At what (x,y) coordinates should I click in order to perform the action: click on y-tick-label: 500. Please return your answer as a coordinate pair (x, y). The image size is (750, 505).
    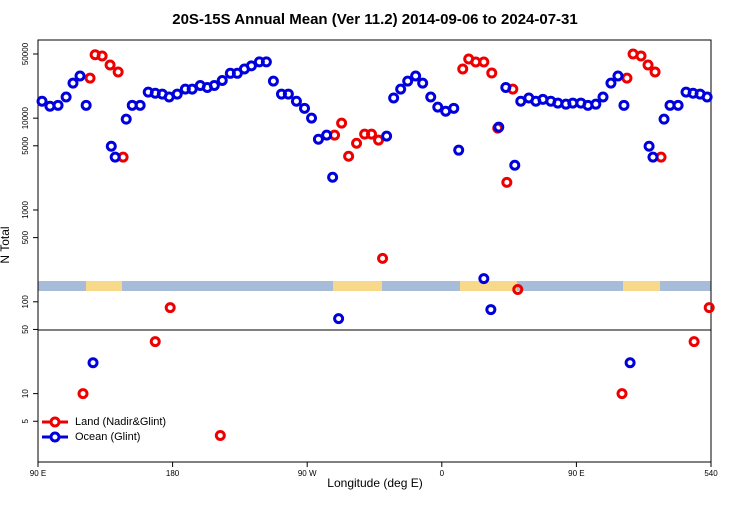
    Looking at the image, I should click on (25, 237).